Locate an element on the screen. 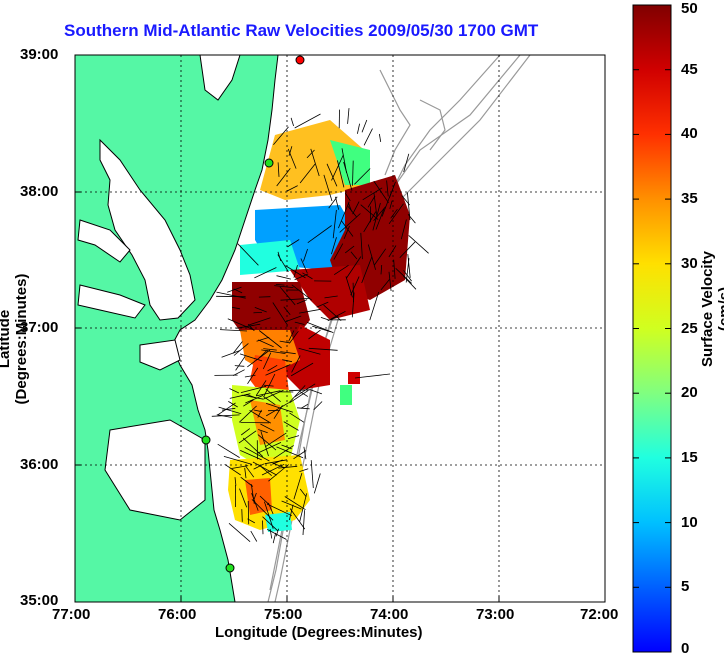  radar-station-marker is located at coordinates (300, 60).